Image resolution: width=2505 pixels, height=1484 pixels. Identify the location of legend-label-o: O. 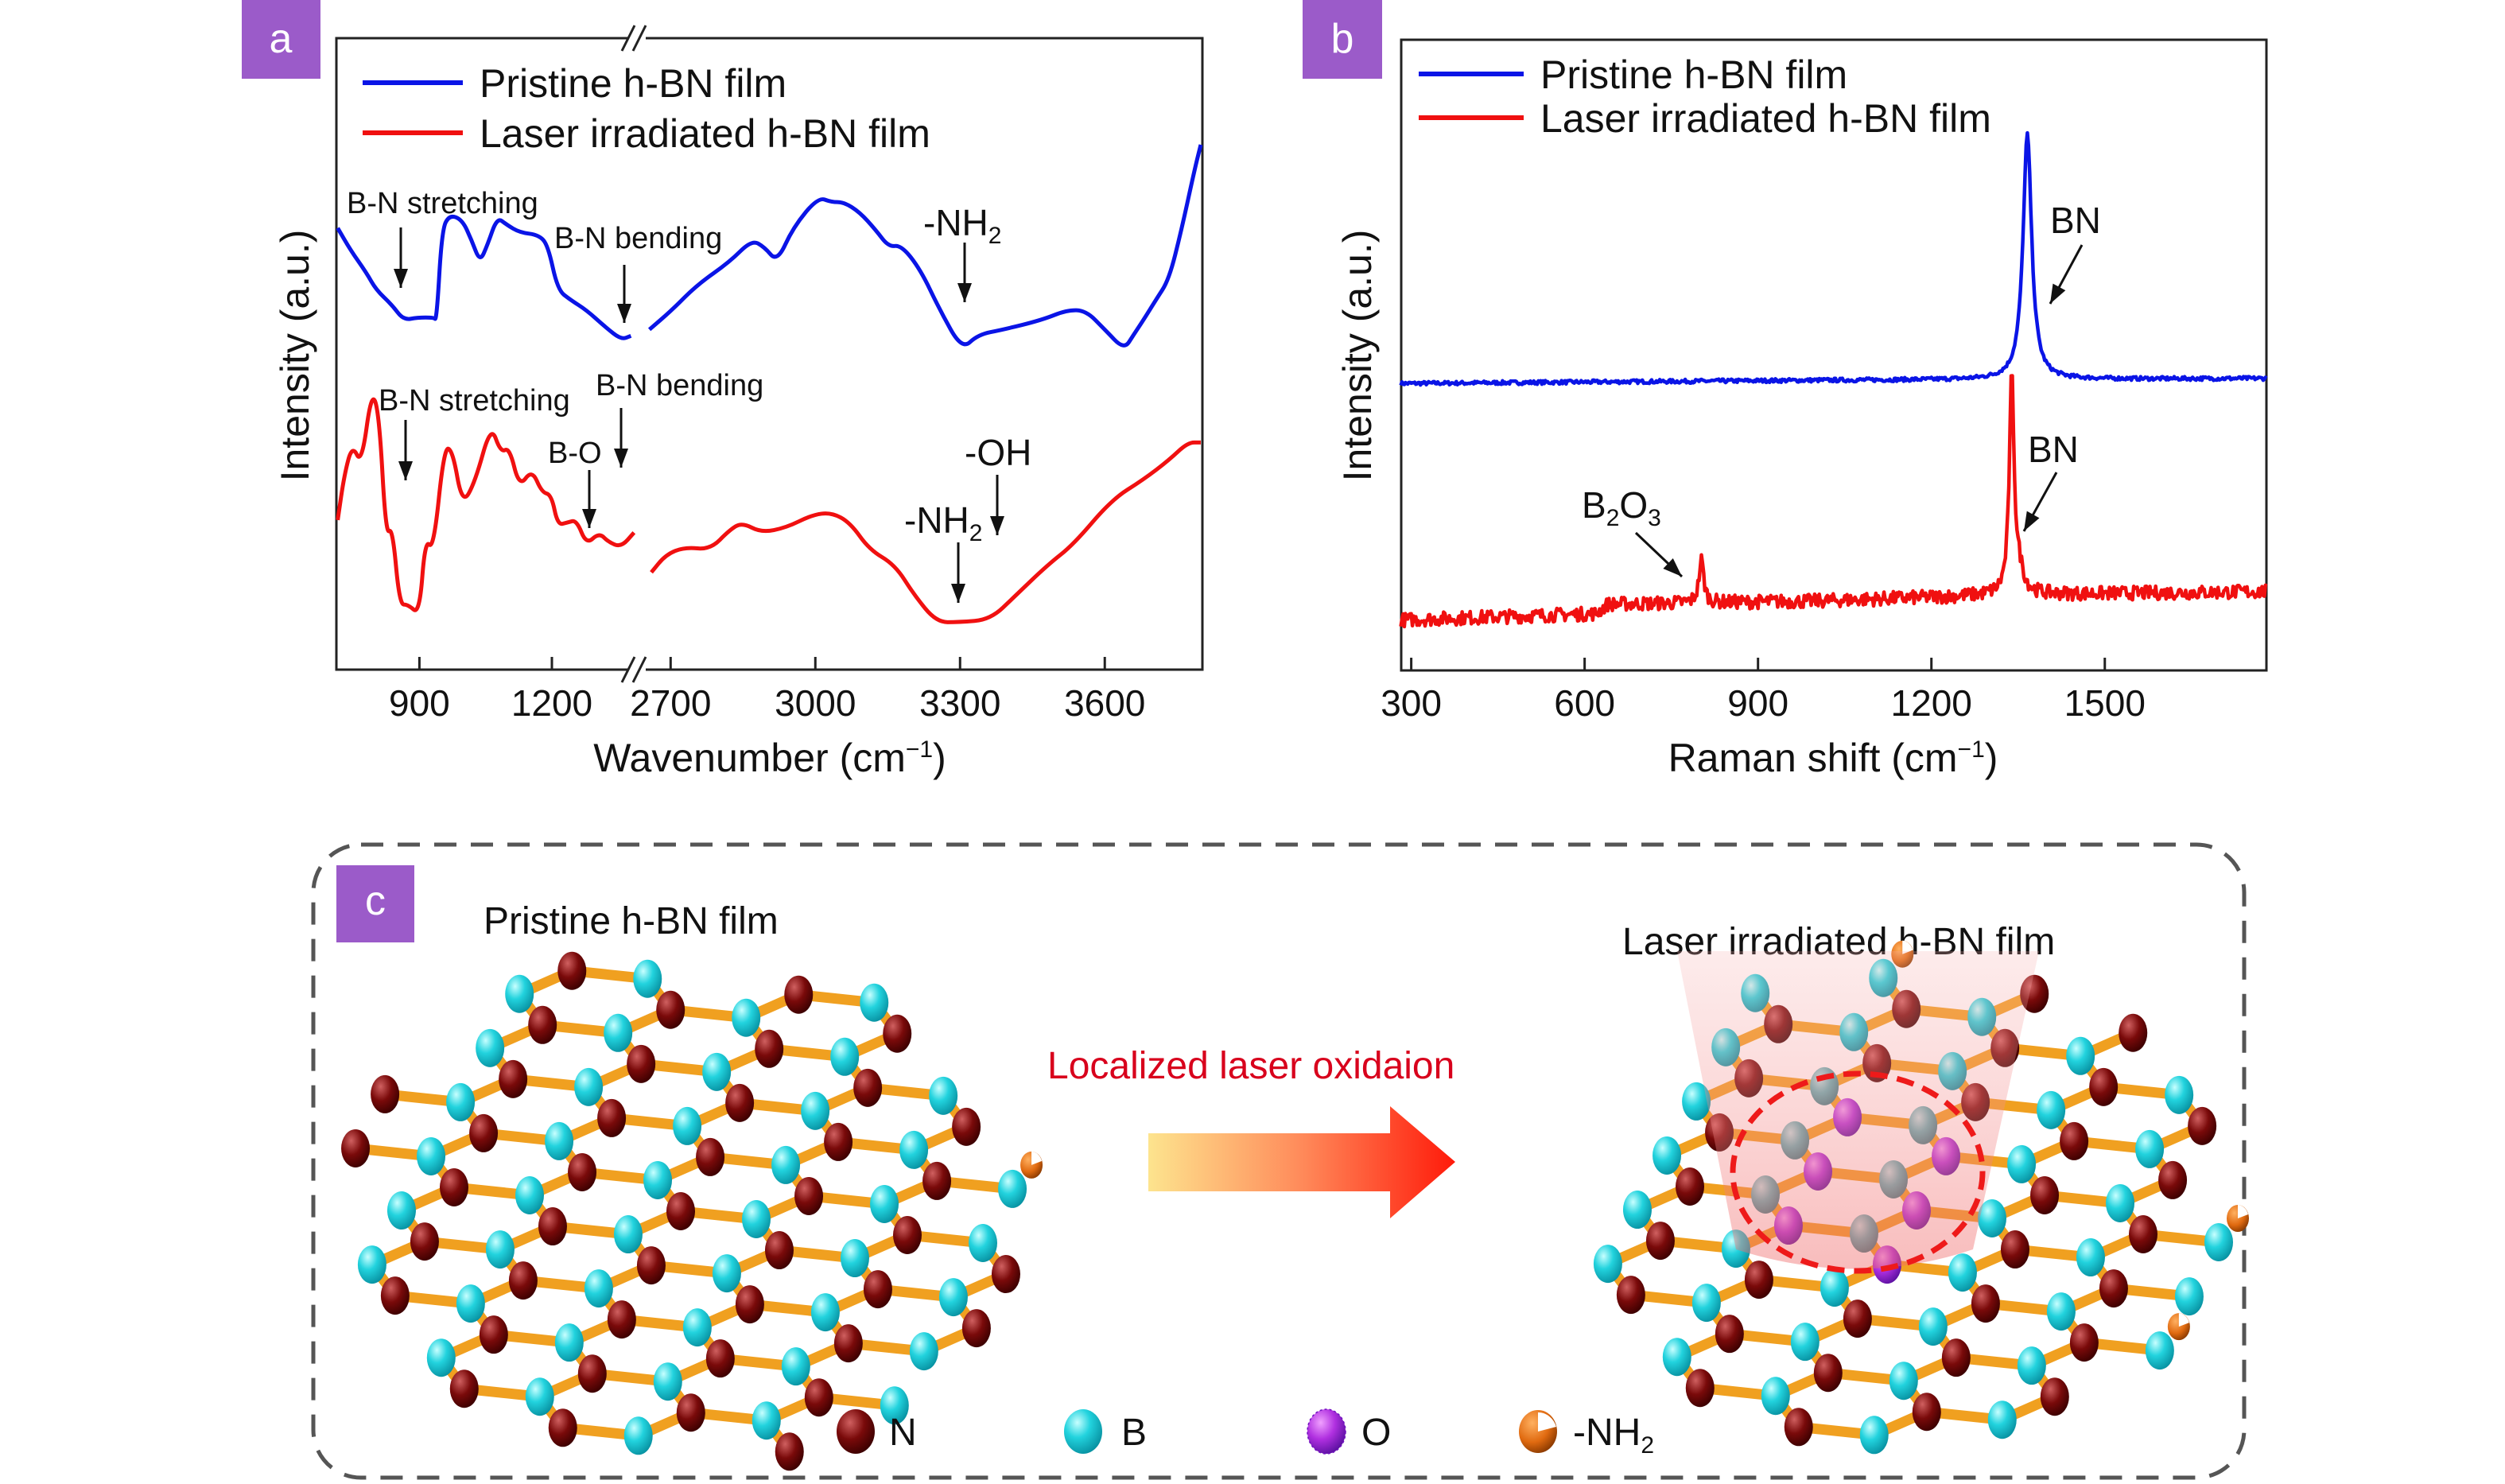
(1376, 1433).